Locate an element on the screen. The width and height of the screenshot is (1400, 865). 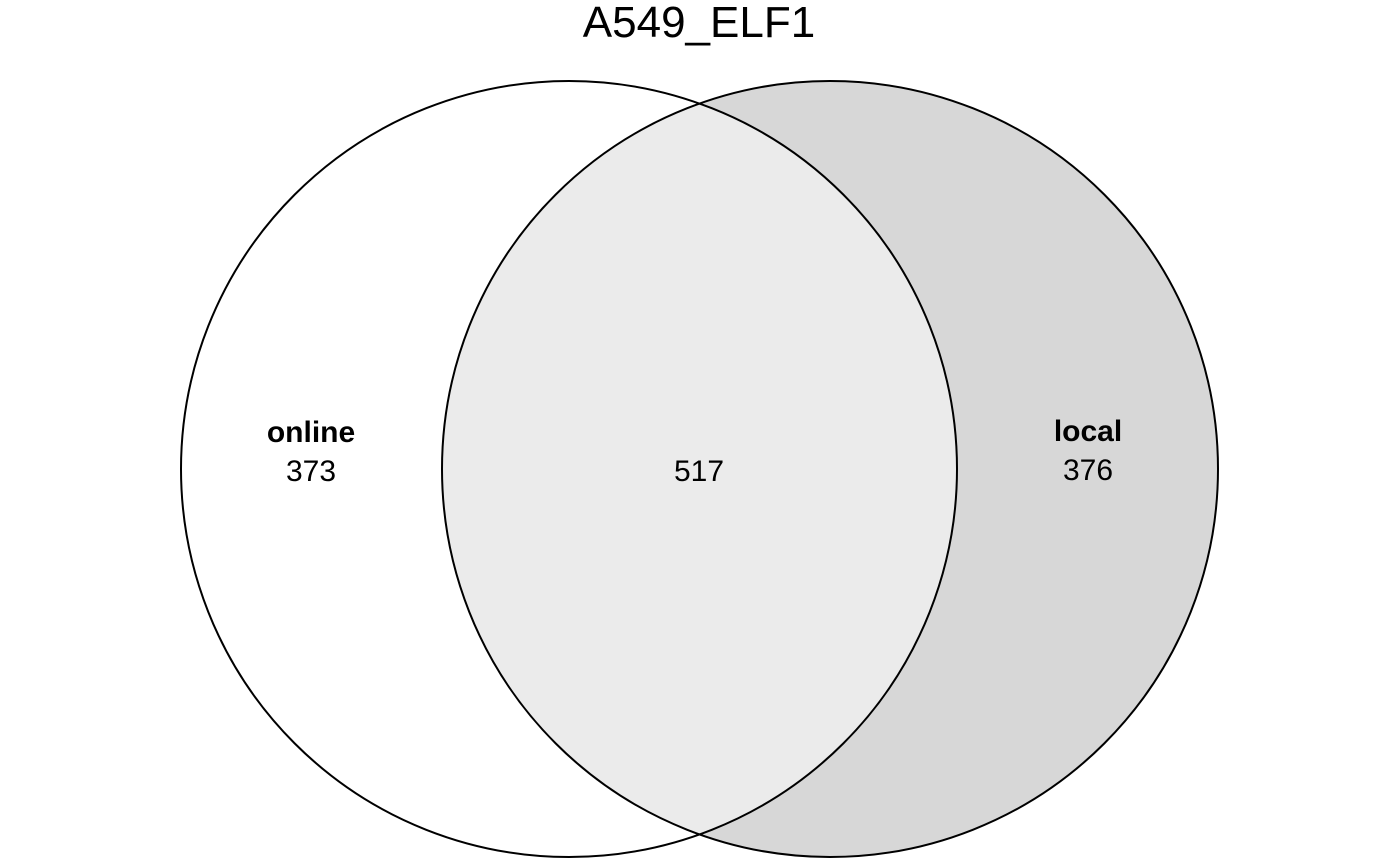
local-only-count: 376 is located at coordinates (1088, 470).